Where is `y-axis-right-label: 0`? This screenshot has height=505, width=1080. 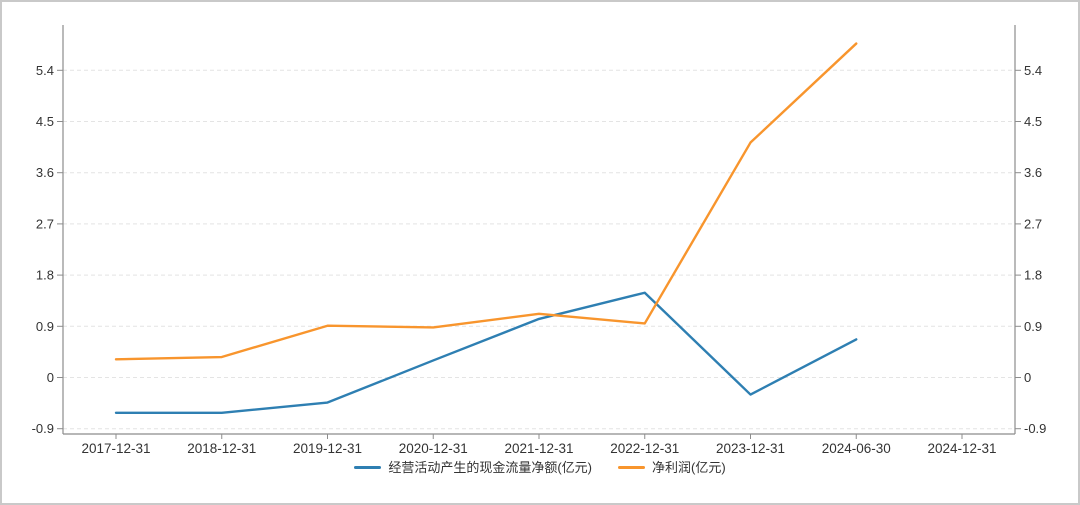
y-axis-right-label: 0 is located at coordinates (1027, 377).